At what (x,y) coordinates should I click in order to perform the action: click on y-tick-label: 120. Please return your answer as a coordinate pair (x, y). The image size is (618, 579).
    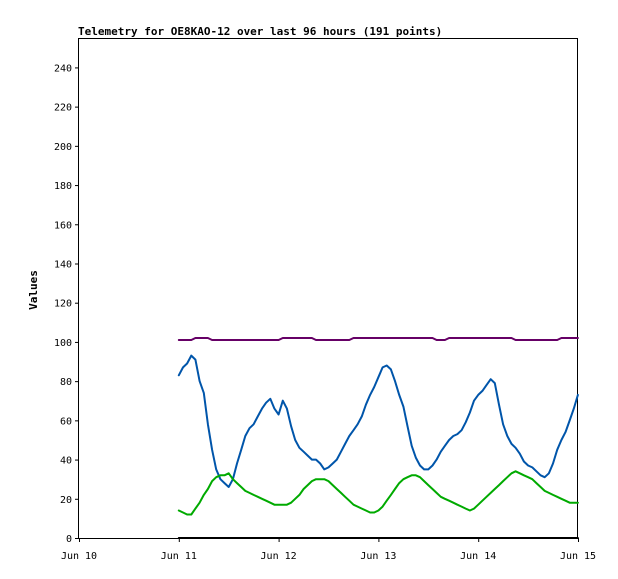
    Looking at the image, I should click on (63, 304).